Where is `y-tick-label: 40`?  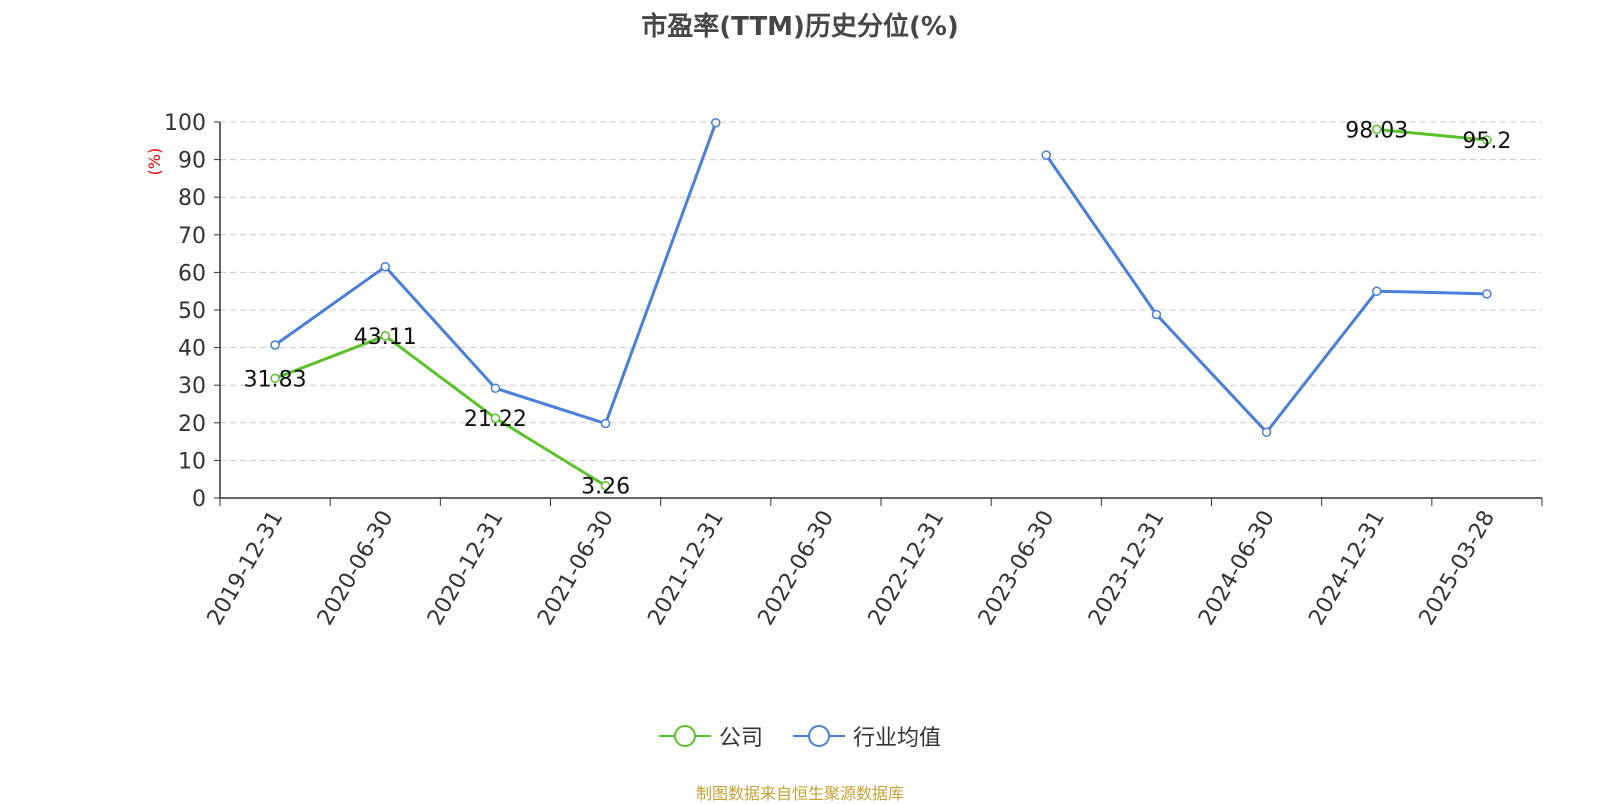 y-tick-label: 40 is located at coordinates (192, 349).